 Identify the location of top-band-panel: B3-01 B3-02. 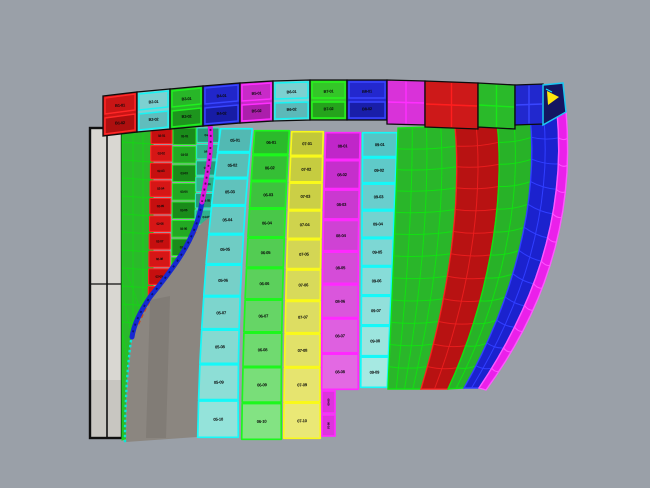
(186, 107).